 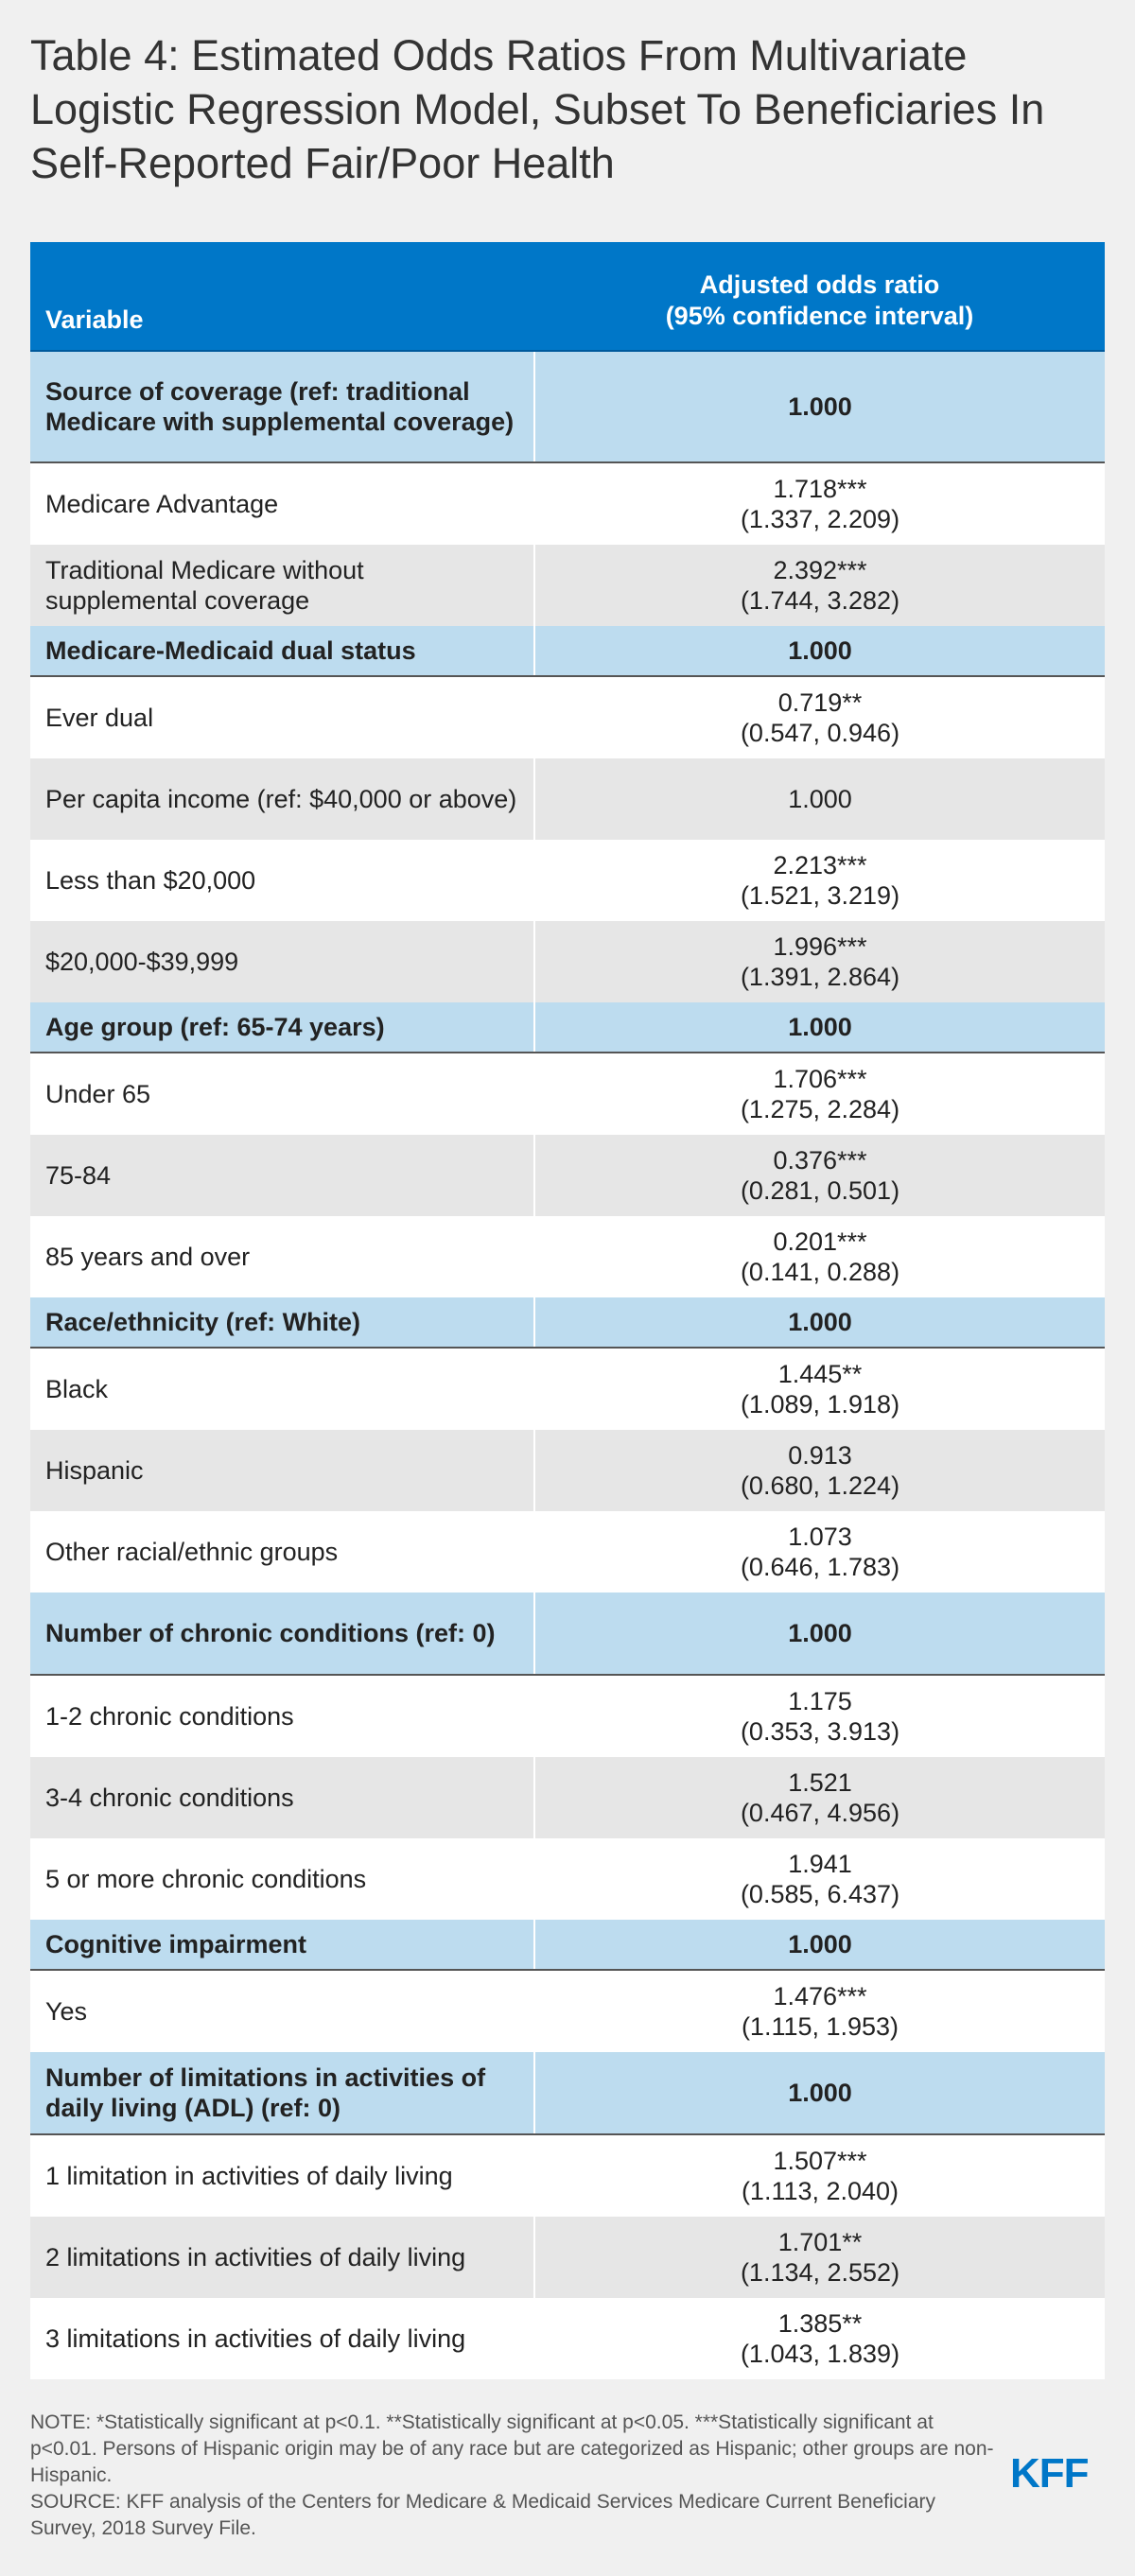 What do you see at coordinates (820, 1079) in the screenshot?
I see `odds-ratio-value: 1.706***` at bounding box center [820, 1079].